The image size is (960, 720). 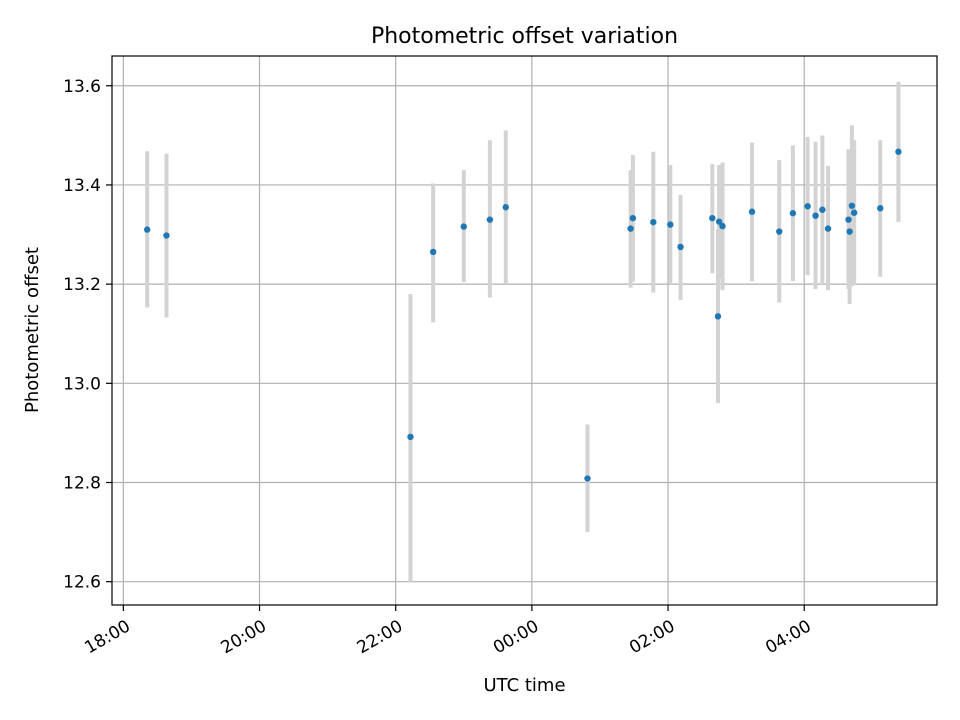 What do you see at coordinates (32, 330) in the screenshot?
I see `y-axis-label: Photometric offset` at bounding box center [32, 330].